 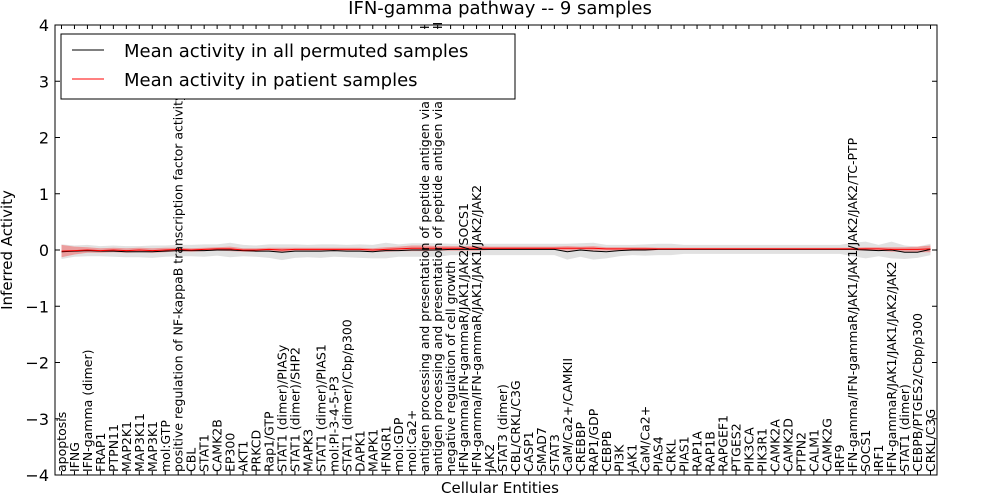 I want to click on x-tick-label: mol:GTP, so click(x=165, y=446).